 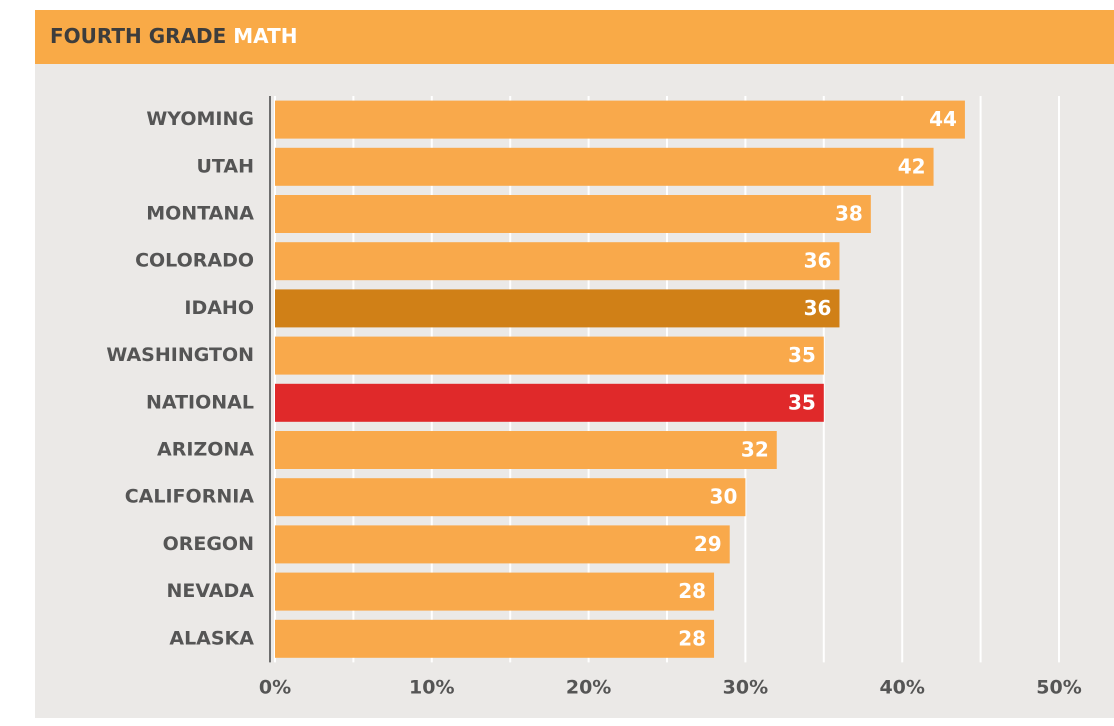 What do you see at coordinates (205, 450) in the screenshot?
I see `y-tick-label: ARIZONA` at bounding box center [205, 450].